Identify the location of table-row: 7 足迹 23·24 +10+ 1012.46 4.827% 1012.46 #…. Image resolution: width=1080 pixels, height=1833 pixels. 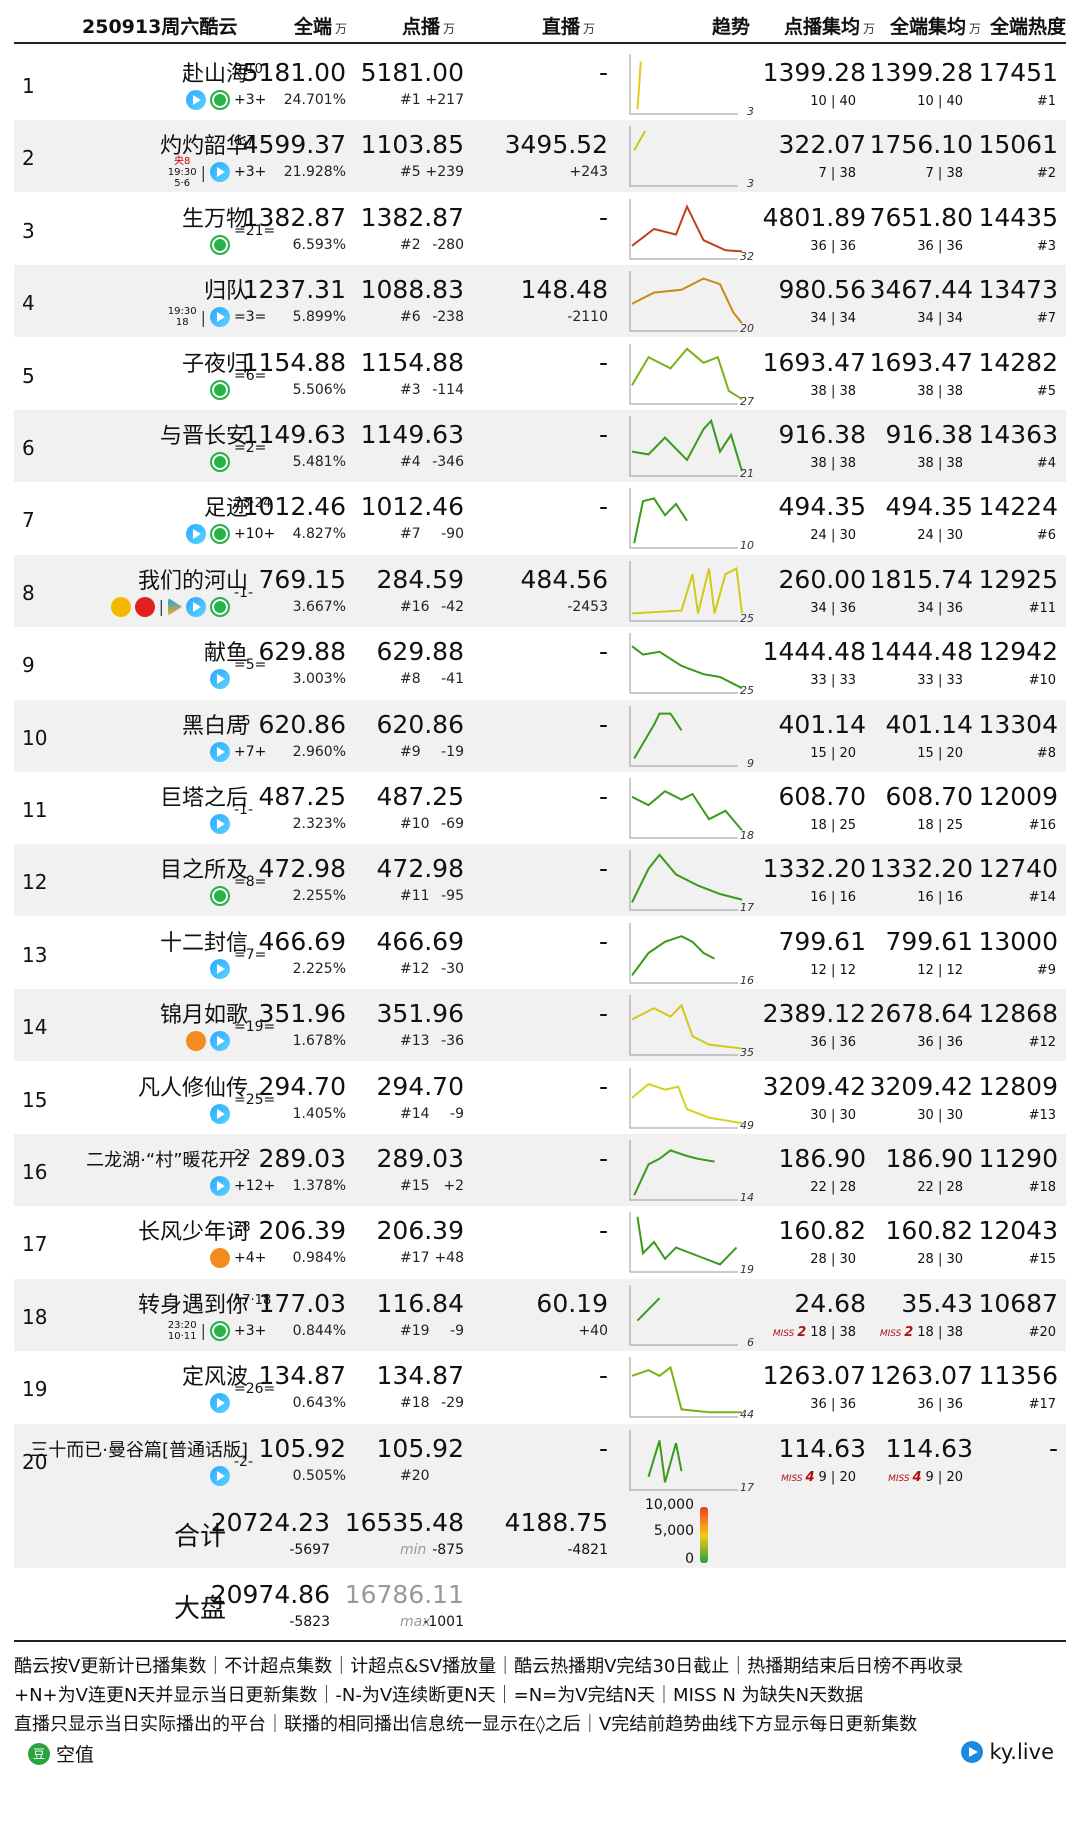
(540, 518).